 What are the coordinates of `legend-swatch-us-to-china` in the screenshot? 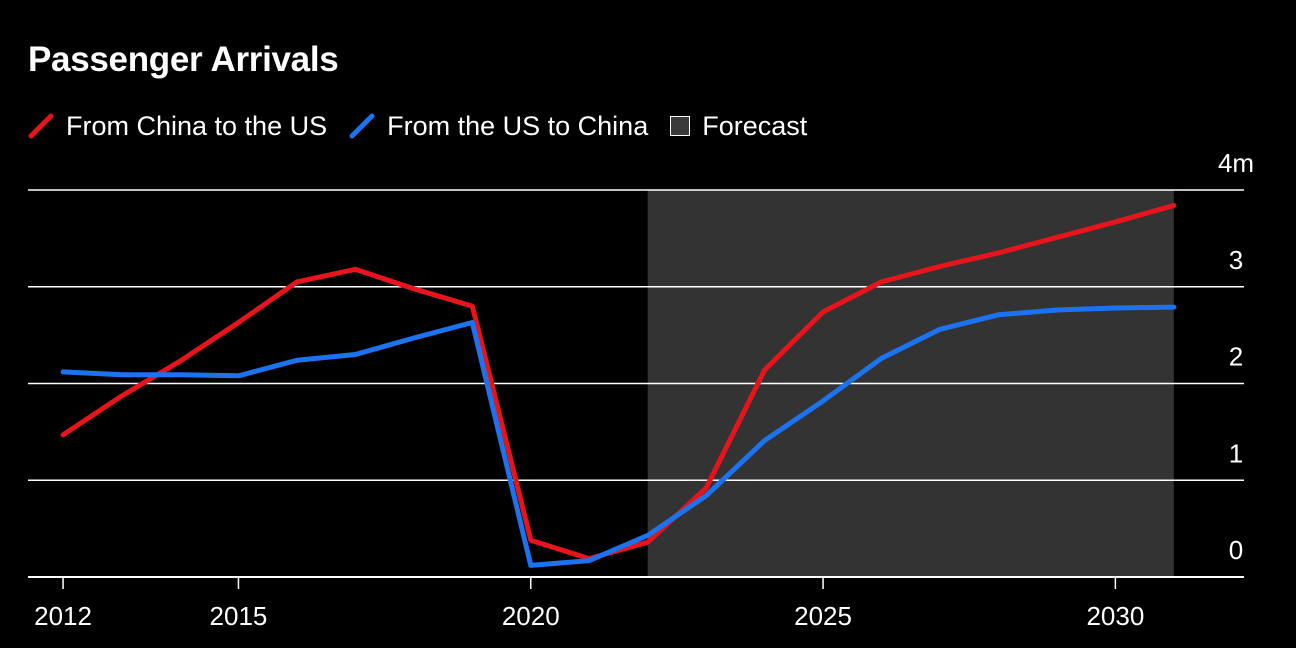 It's located at (362, 126).